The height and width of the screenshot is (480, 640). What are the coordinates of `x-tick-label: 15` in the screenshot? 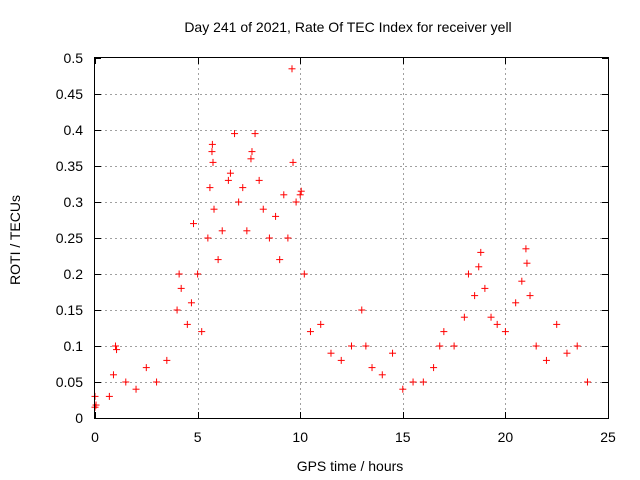 It's located at (403, 437).